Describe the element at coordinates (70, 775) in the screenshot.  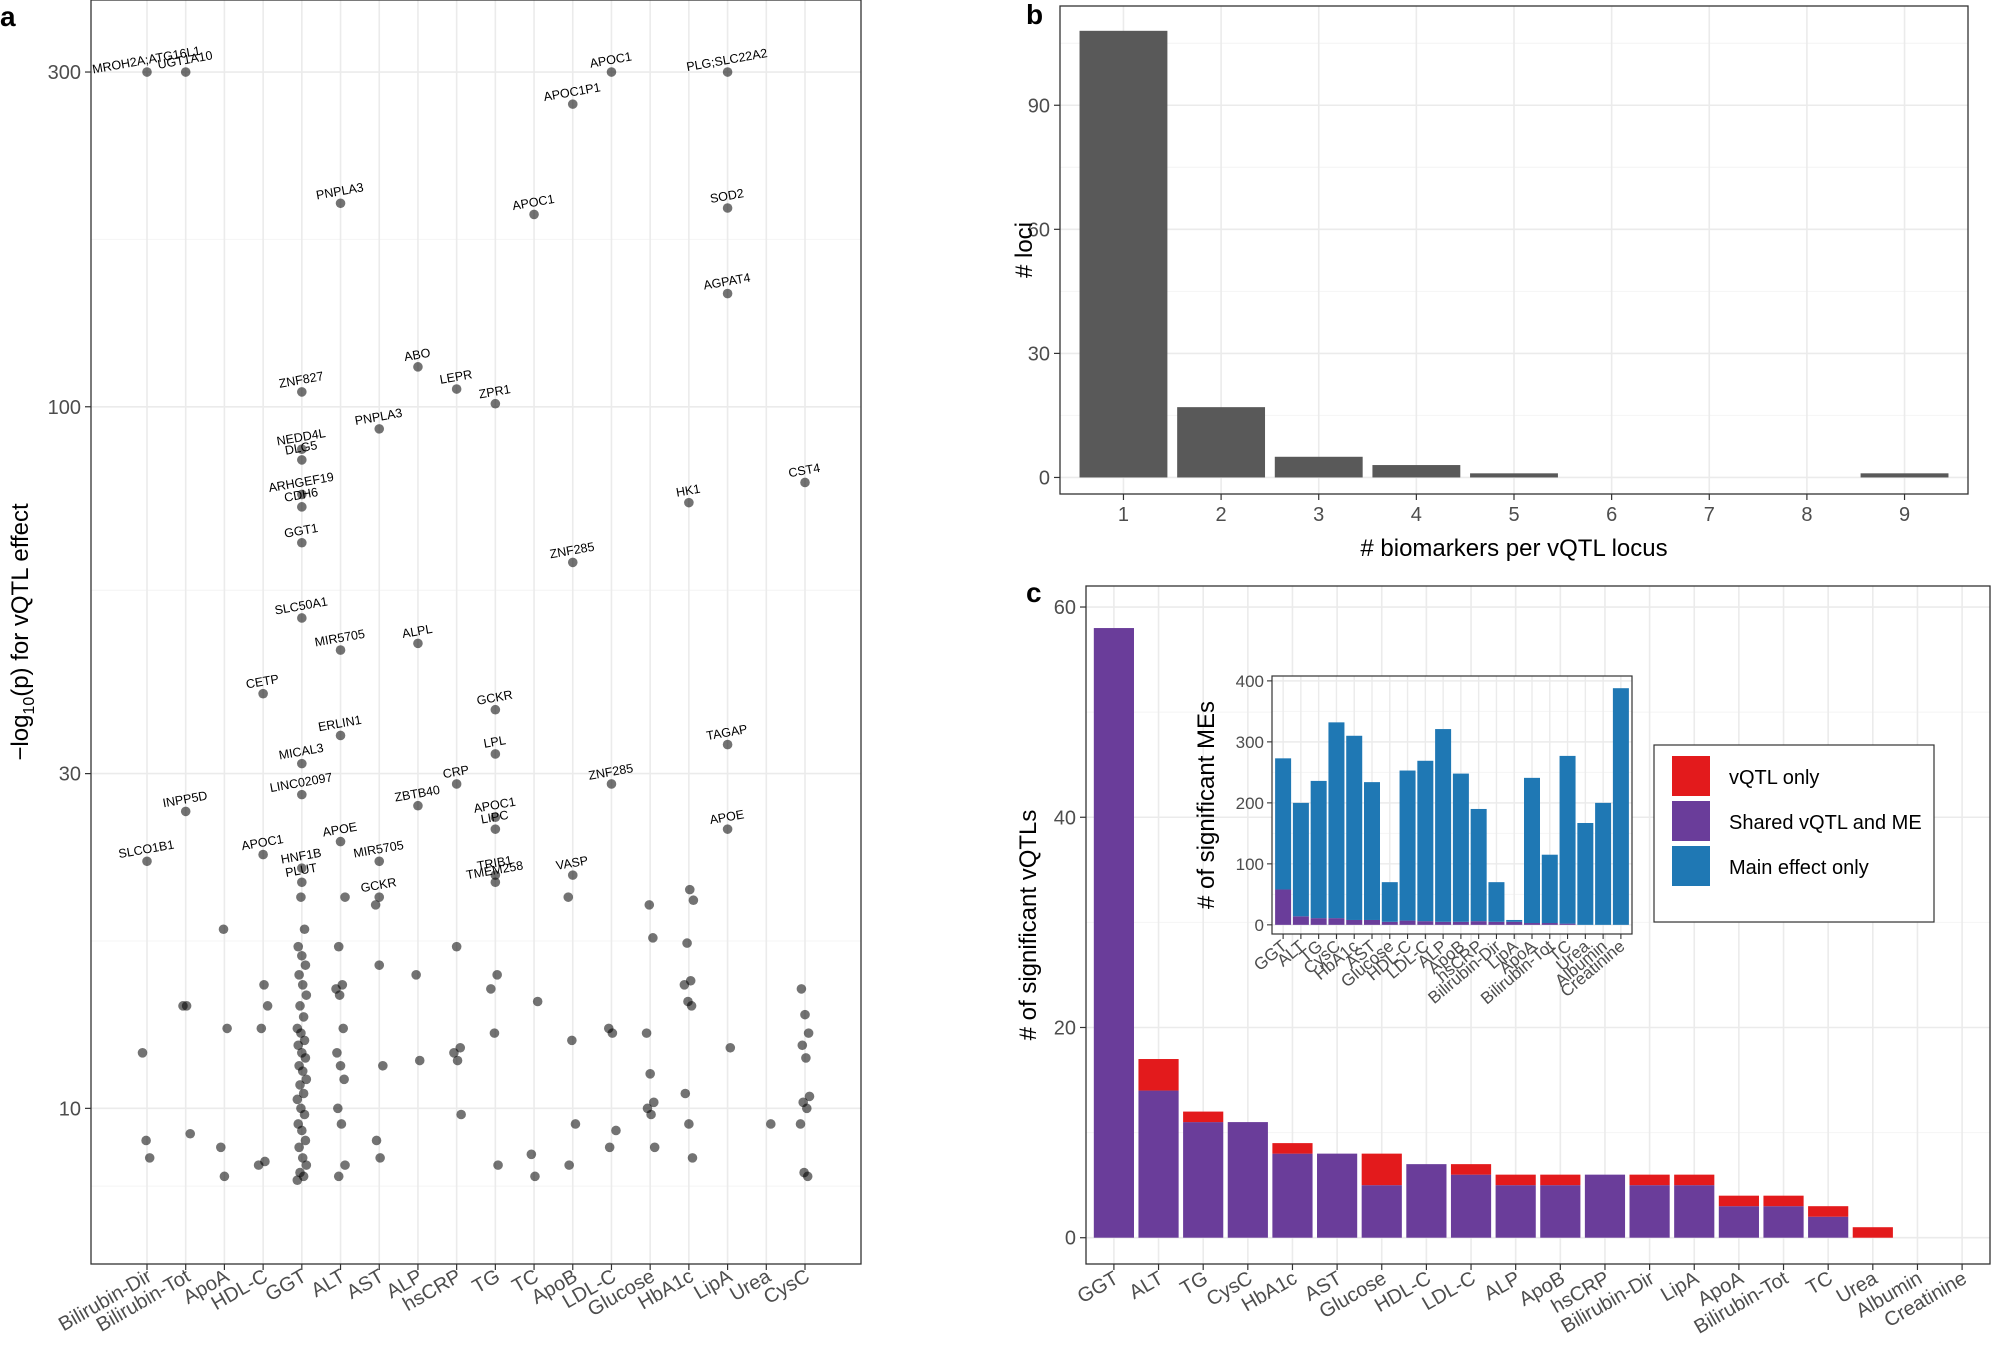
I see `y-tick-label: 30` at that location.